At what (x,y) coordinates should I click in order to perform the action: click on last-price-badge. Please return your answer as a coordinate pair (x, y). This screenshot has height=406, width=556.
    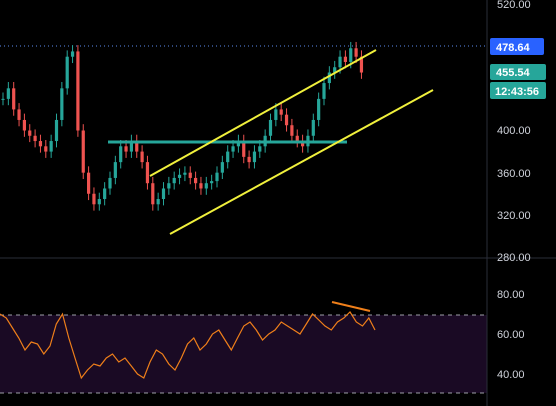
    Looking at the image, I should click on (518, 72).